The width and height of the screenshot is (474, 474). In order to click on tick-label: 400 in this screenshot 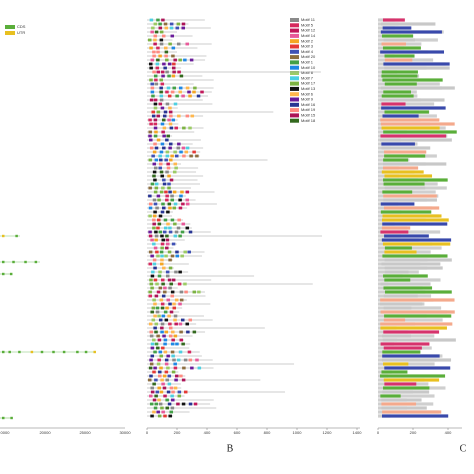, I will do `click(207, 432)`.